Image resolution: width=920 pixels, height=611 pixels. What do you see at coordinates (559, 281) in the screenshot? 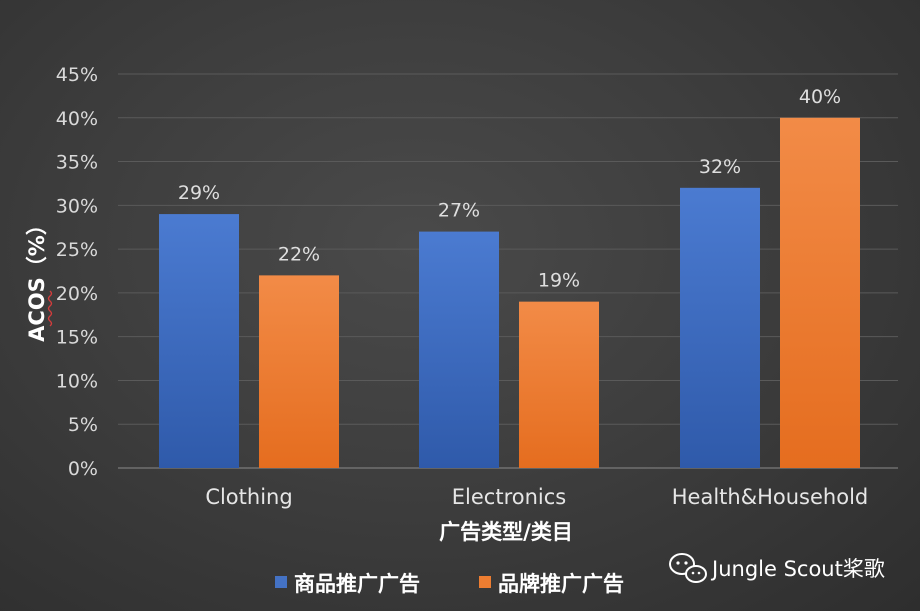
I see `data-label: 19%` at bounding box center [559, 281].